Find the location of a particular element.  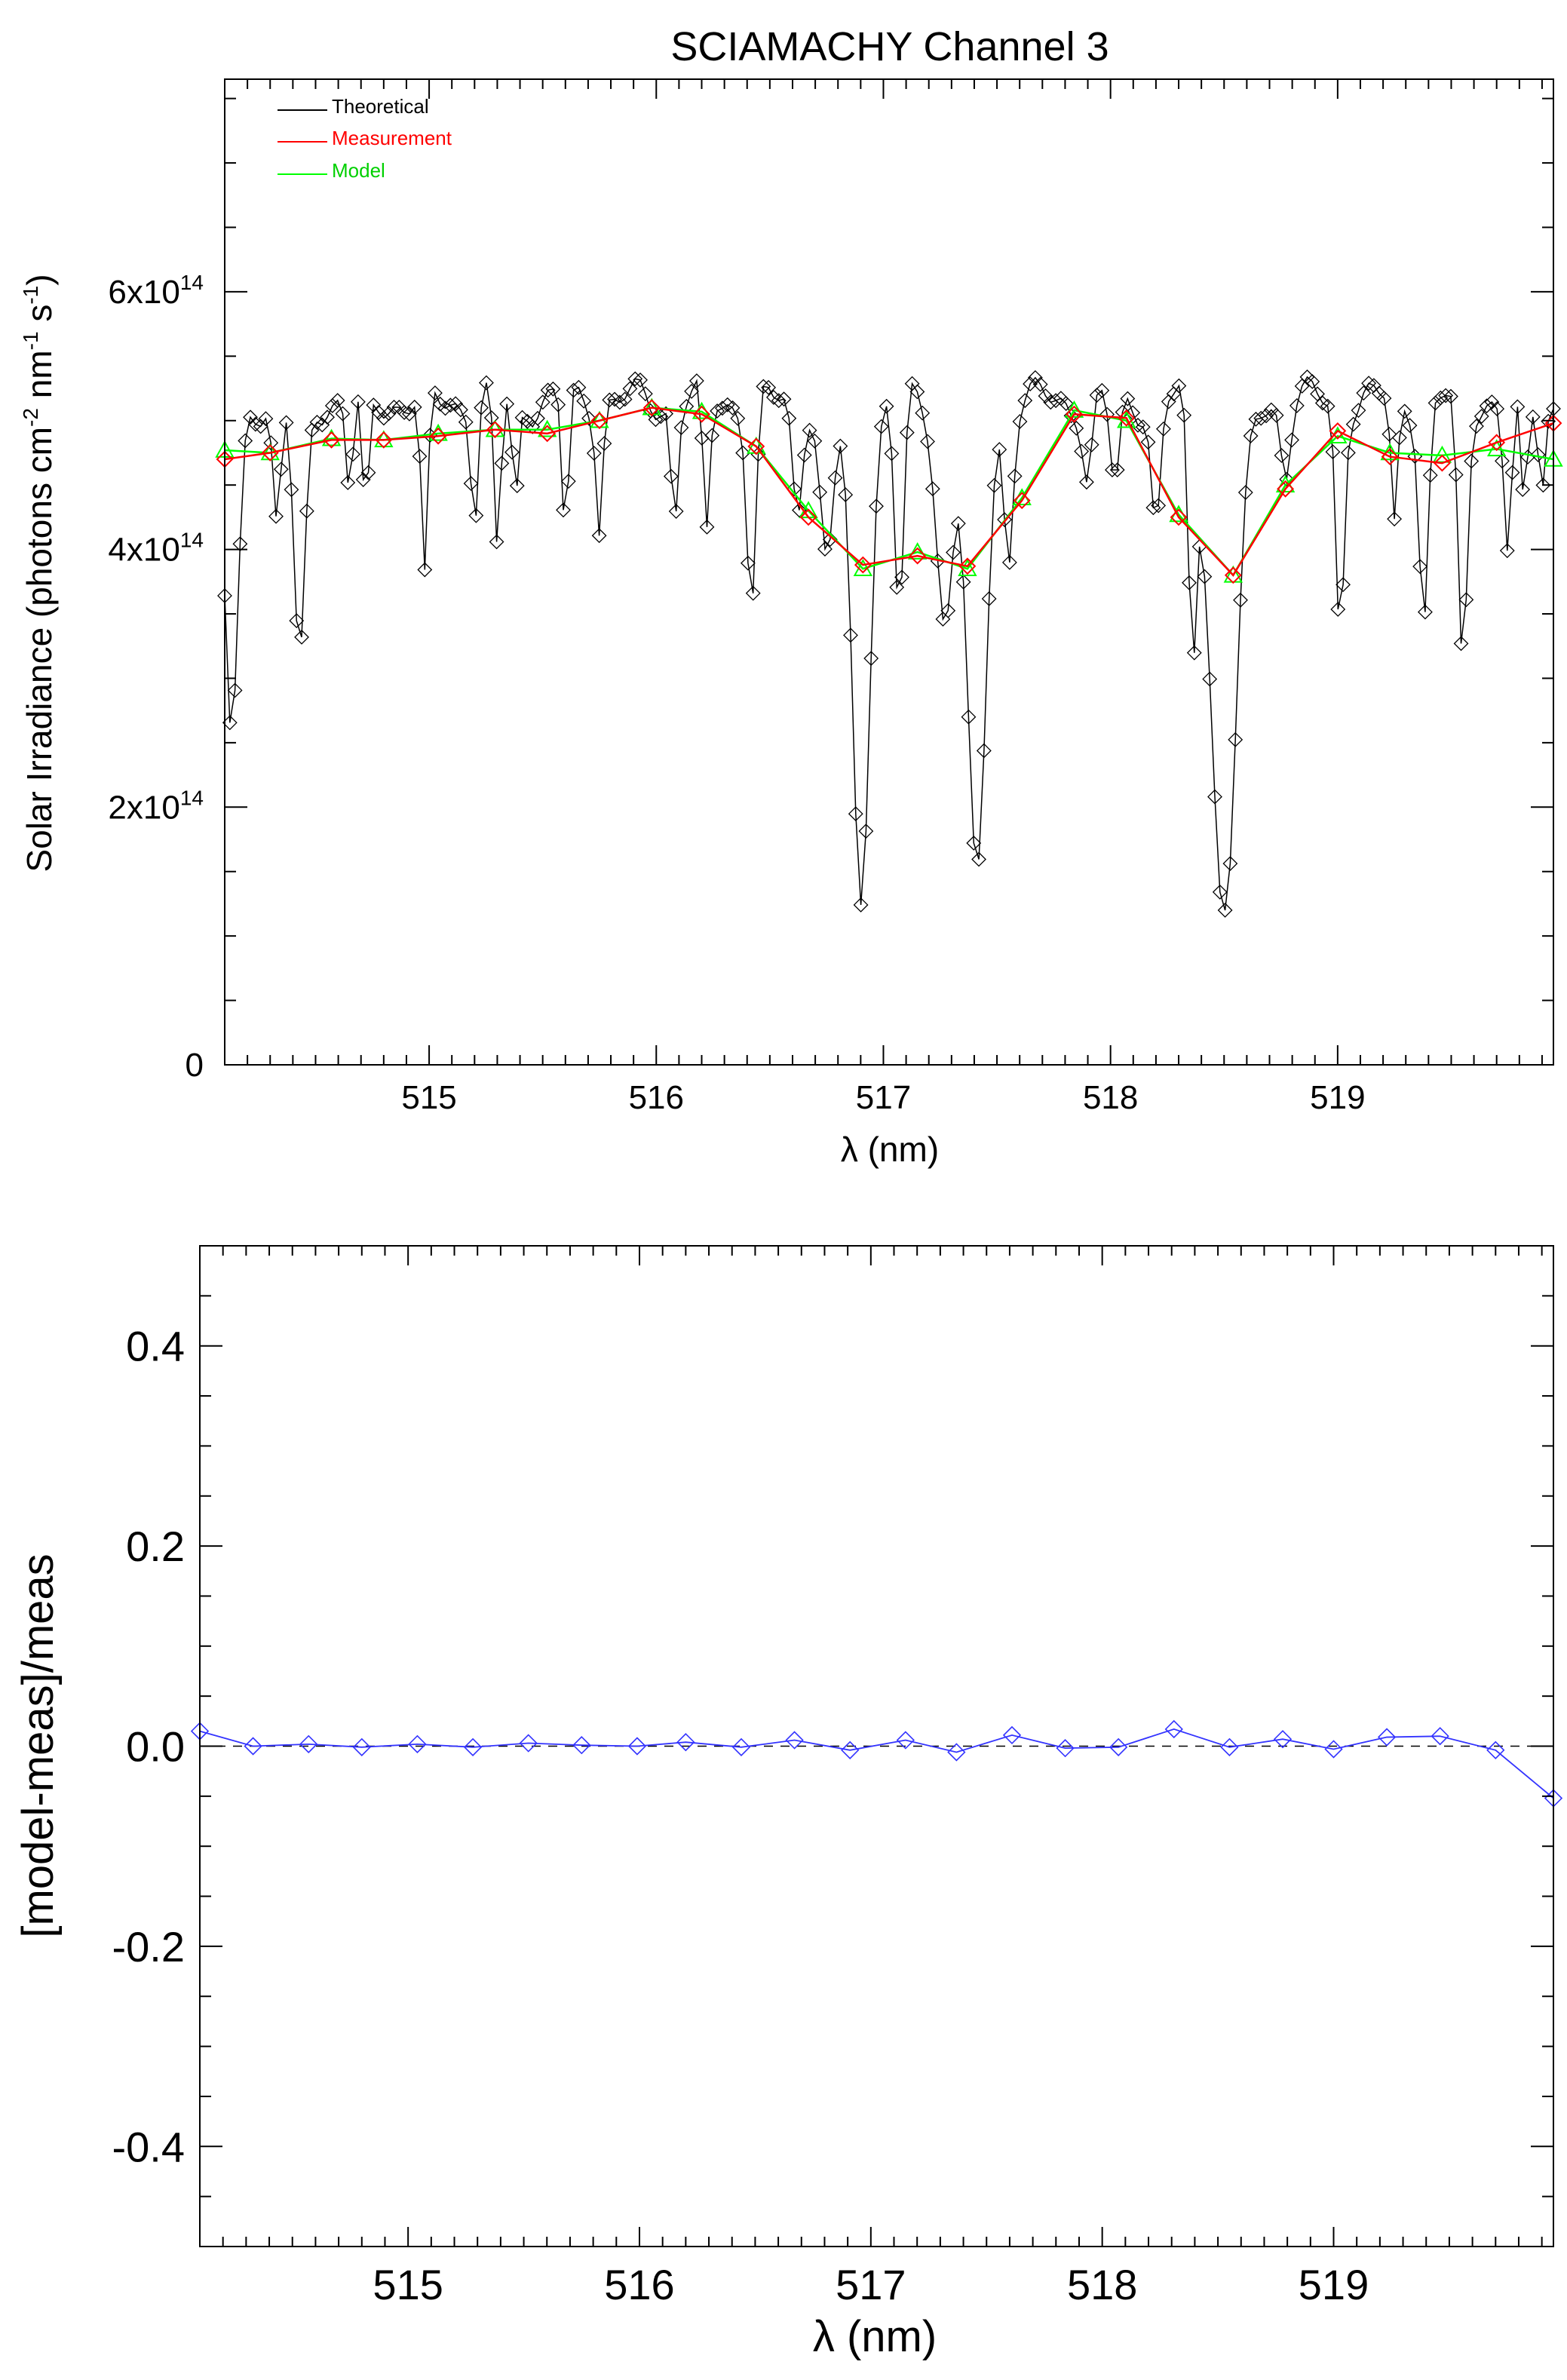

bottom-x-tick-label: 515 is located at coordinates (408, 2284).